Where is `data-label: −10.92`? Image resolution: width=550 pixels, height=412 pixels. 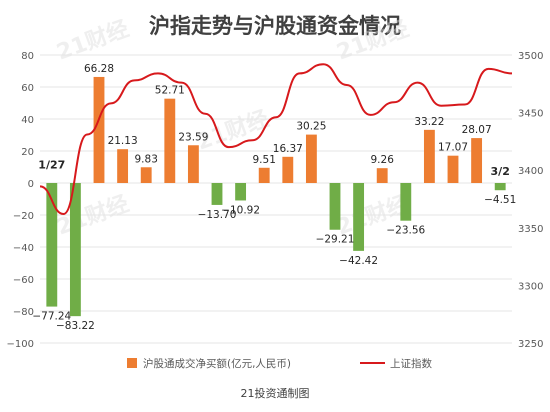 data-label: −10.92 is located at coordinates (240, 210).